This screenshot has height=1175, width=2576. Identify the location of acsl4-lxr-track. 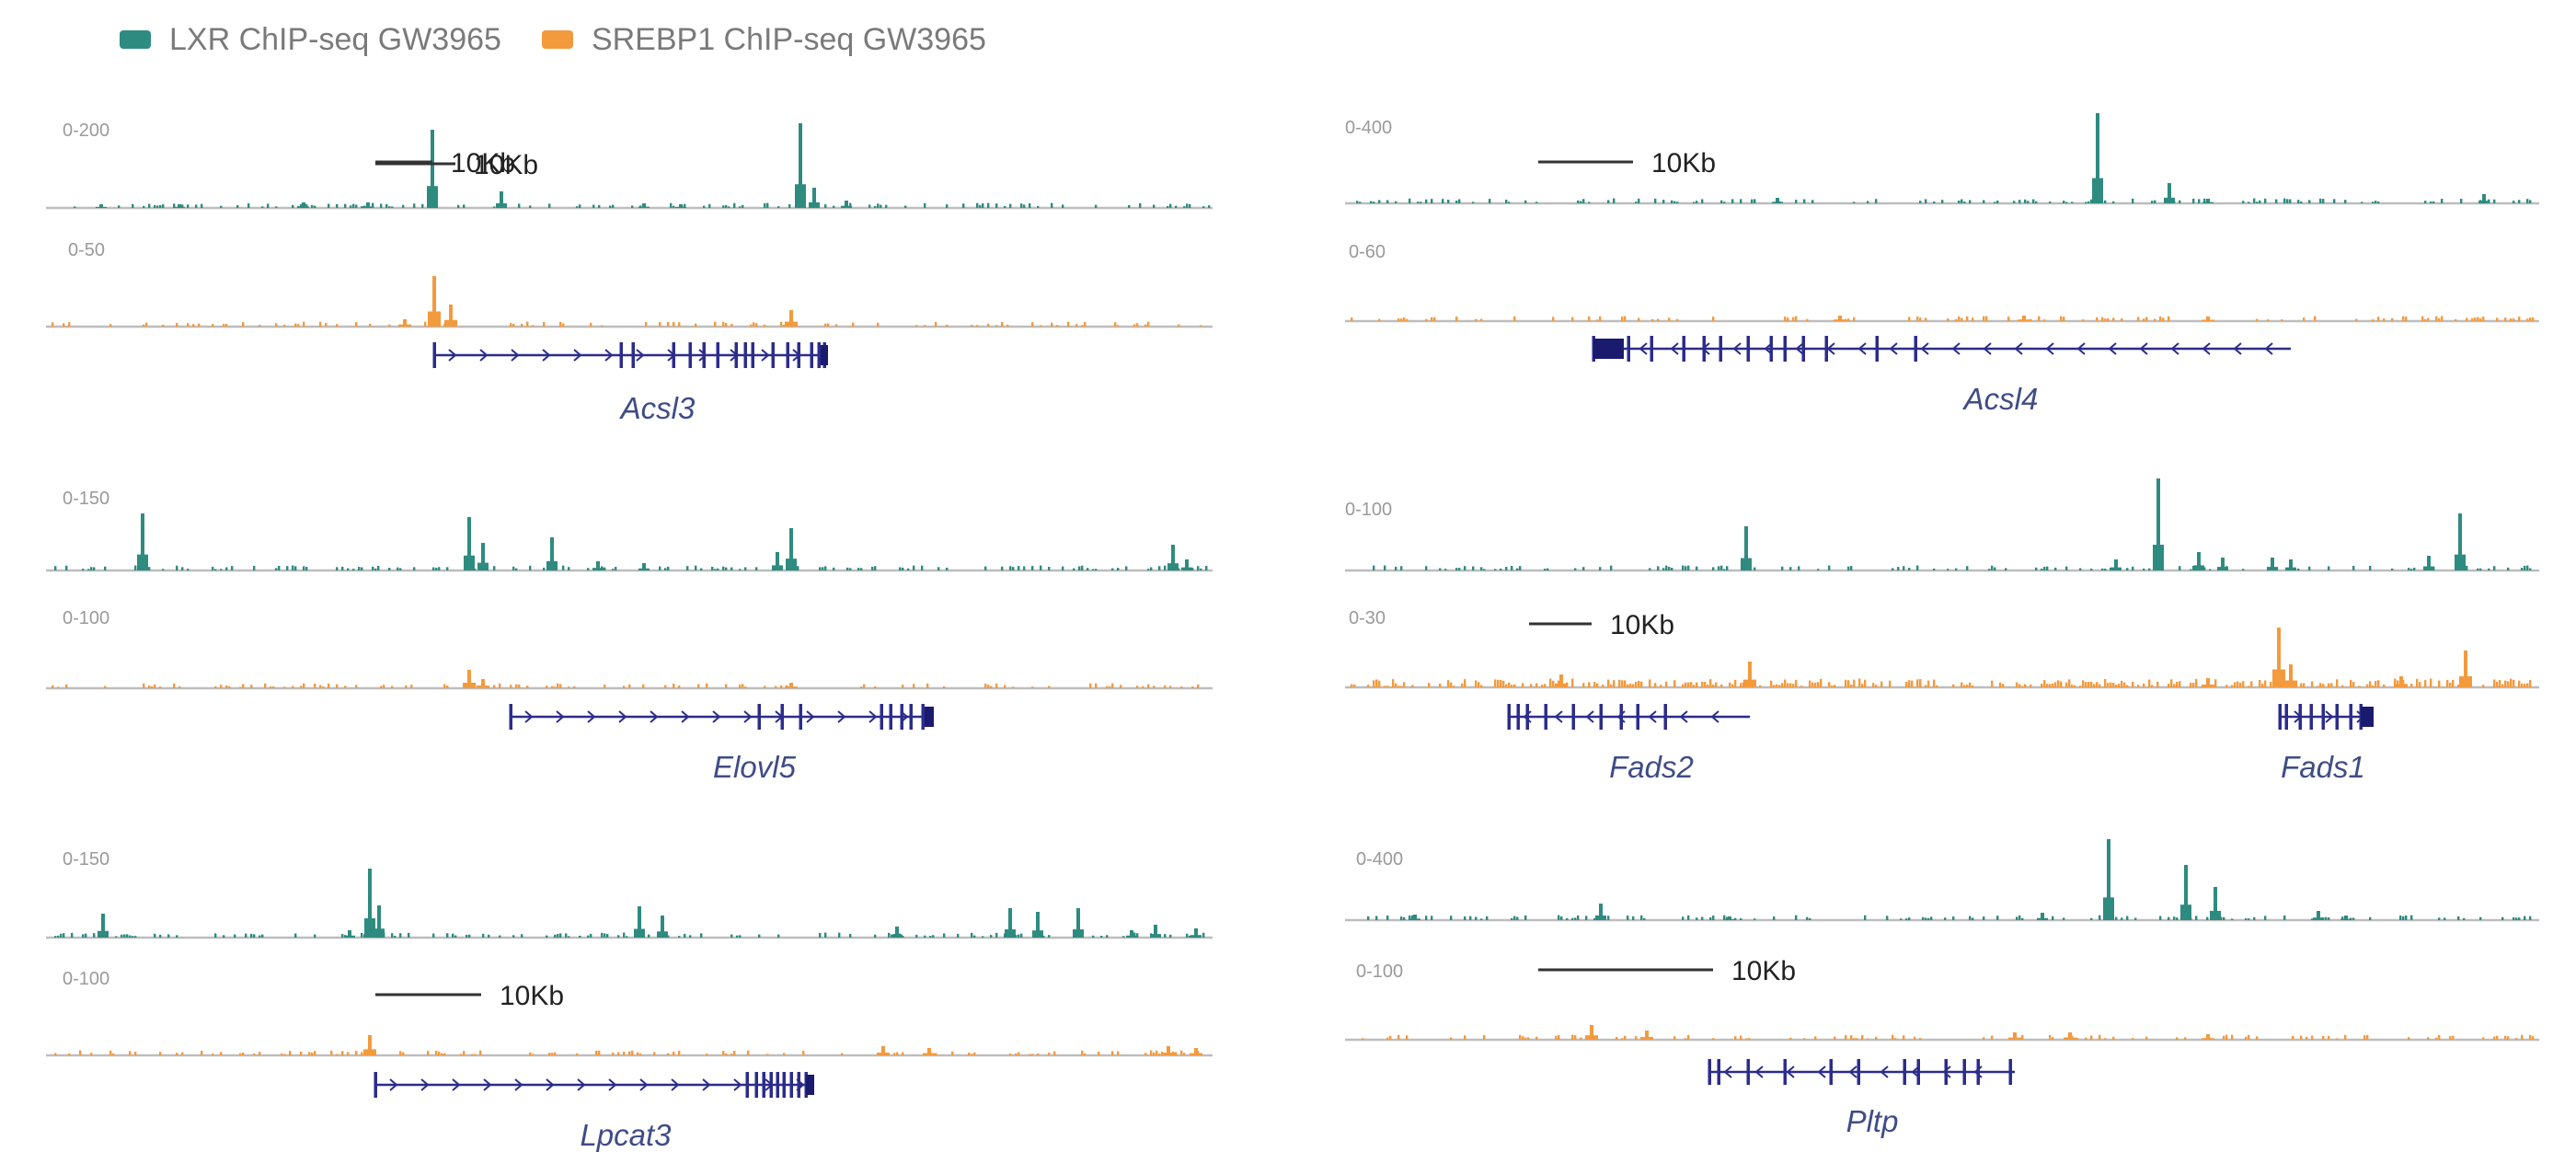
(1944, 158).